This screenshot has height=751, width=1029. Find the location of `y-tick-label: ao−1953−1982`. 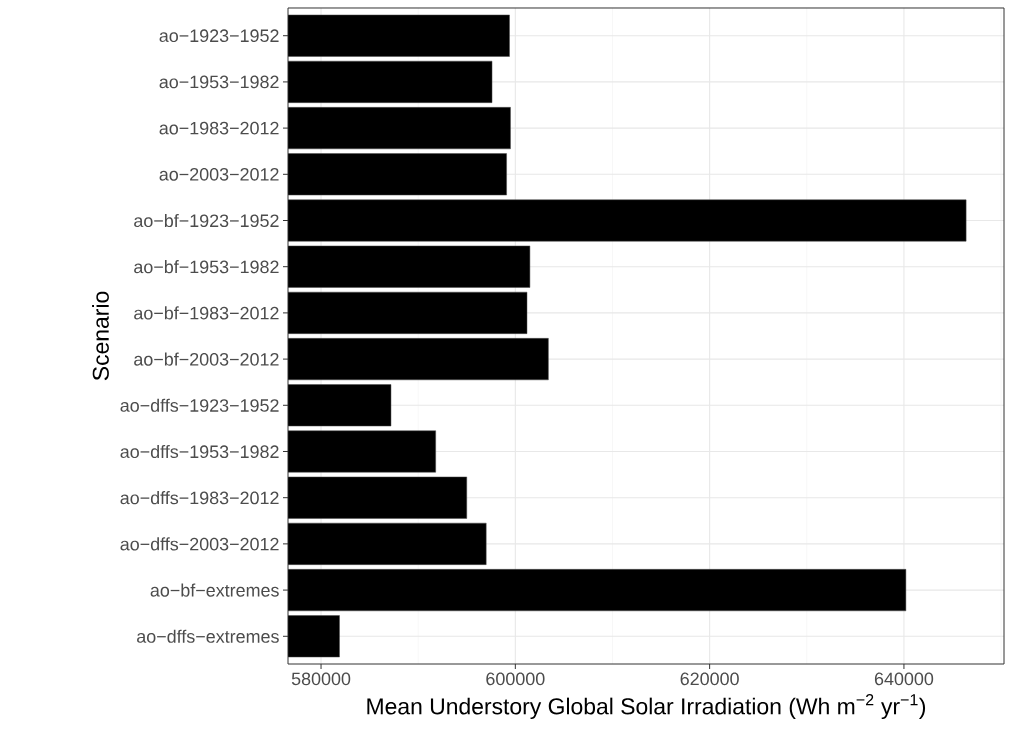

y-tick-label: ao−1953−1982 is located at coordinates (219, 82).